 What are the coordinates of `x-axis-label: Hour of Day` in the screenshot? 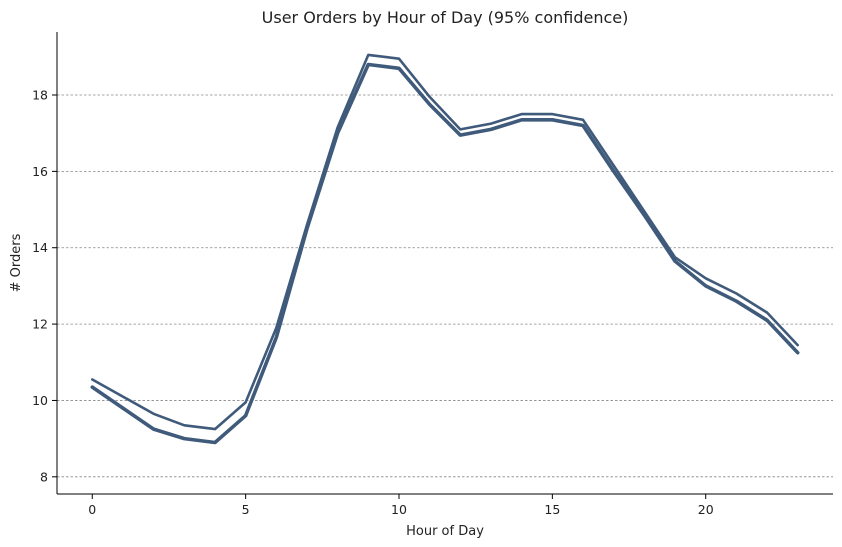 It's located at (445, 531).